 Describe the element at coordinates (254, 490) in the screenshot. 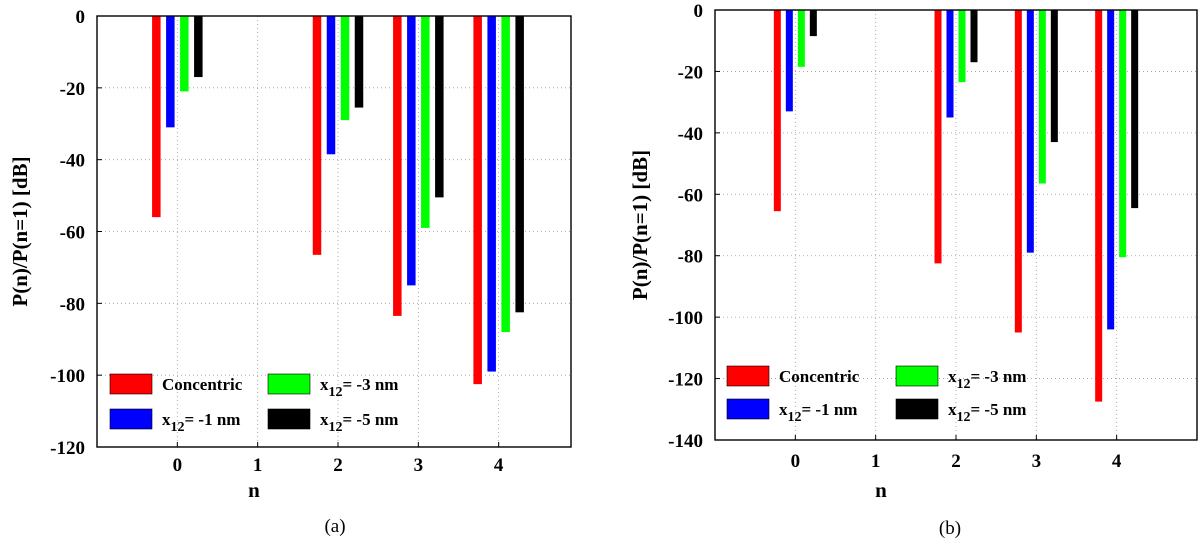

I see `panel-a-x-axis-label: n` at that location.